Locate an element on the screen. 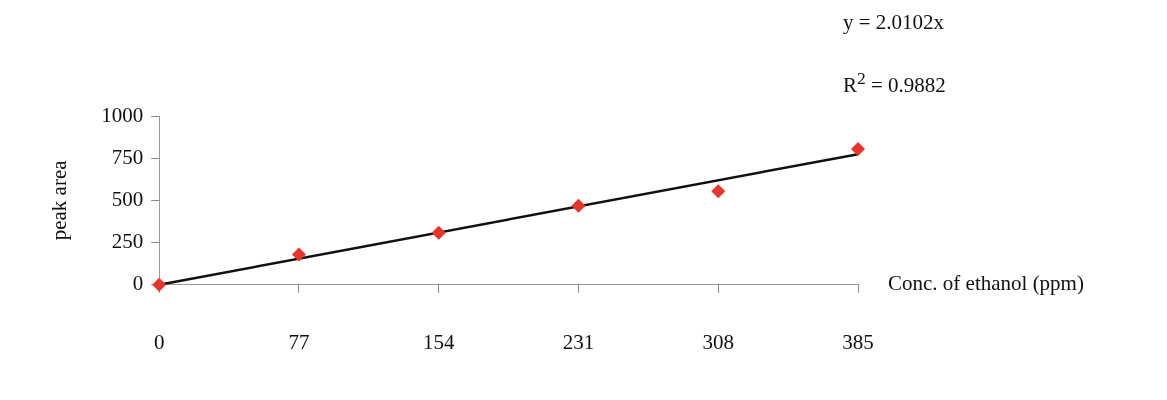  x-tick-label: 77 is located at coordinates (299, 341).